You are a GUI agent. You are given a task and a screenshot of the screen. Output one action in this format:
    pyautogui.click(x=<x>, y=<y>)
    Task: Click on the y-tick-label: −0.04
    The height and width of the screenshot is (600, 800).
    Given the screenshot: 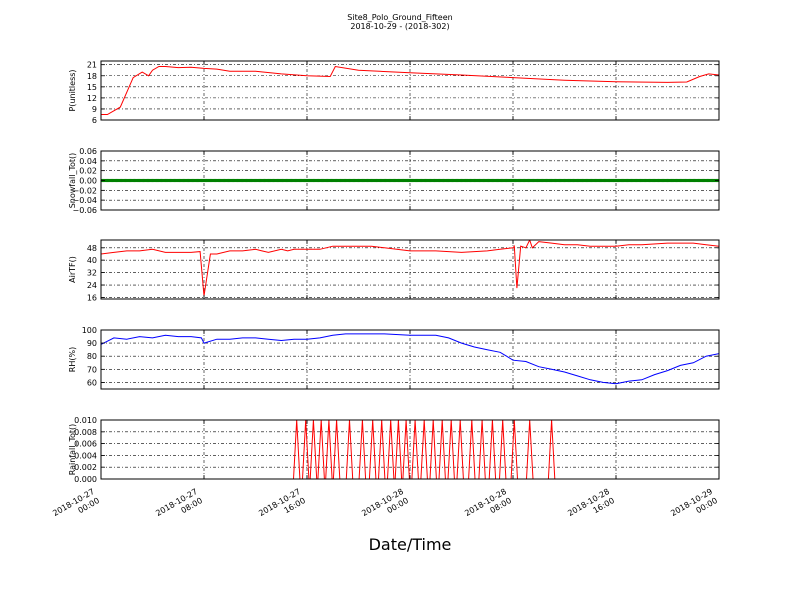 What is the action you would take?
    pyautogui.click(x=84, y=200)
    